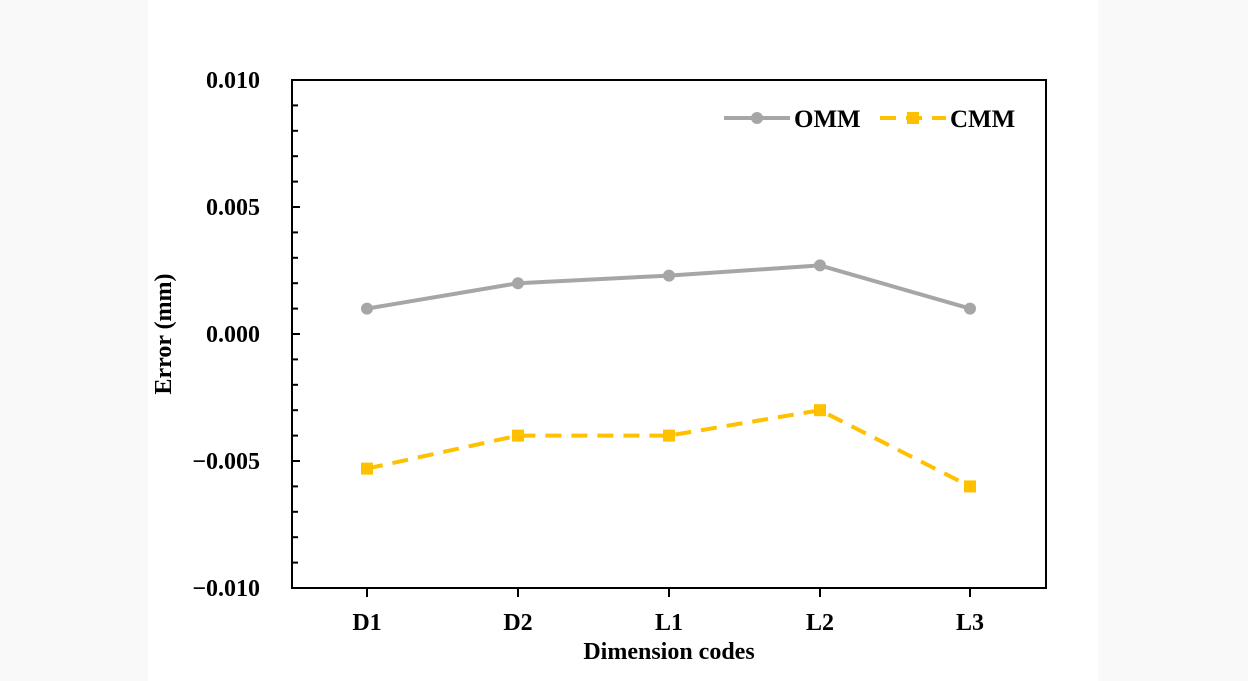 The width and height of the screenshot is (1248, 681). Describe the element at coordinates (982, 119) in the screenshot. I see `legend-label-cmm: CMM` at that location.